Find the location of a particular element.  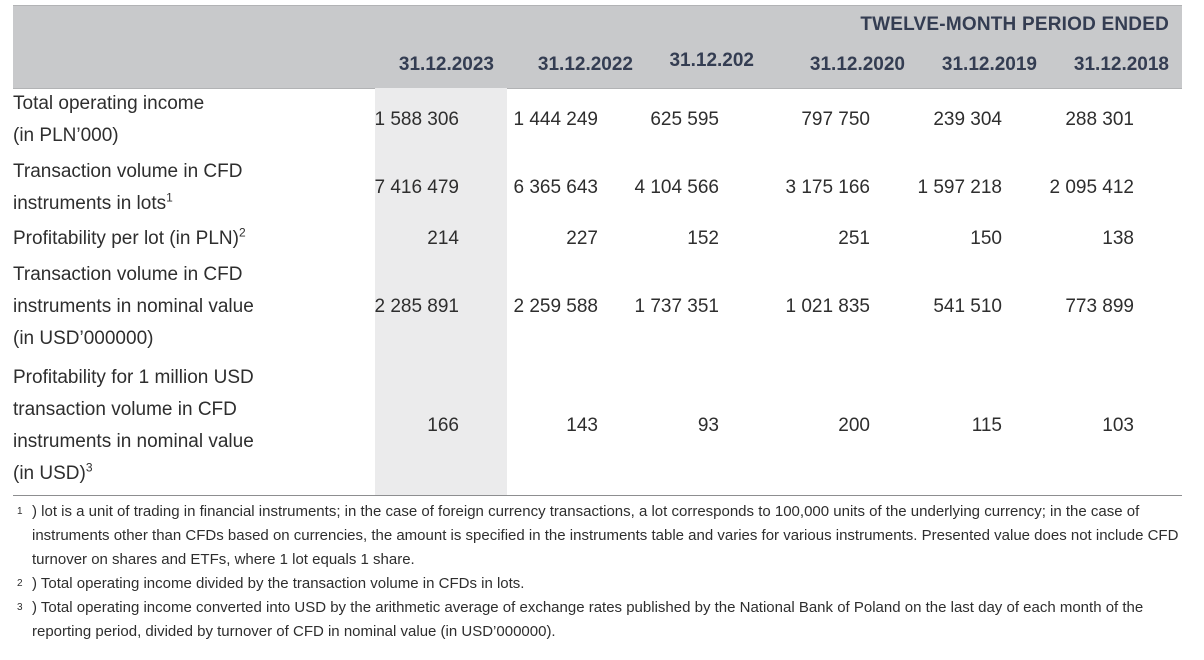

column-header-2023: 31.12.2023 is located at coordinates (446, 64).